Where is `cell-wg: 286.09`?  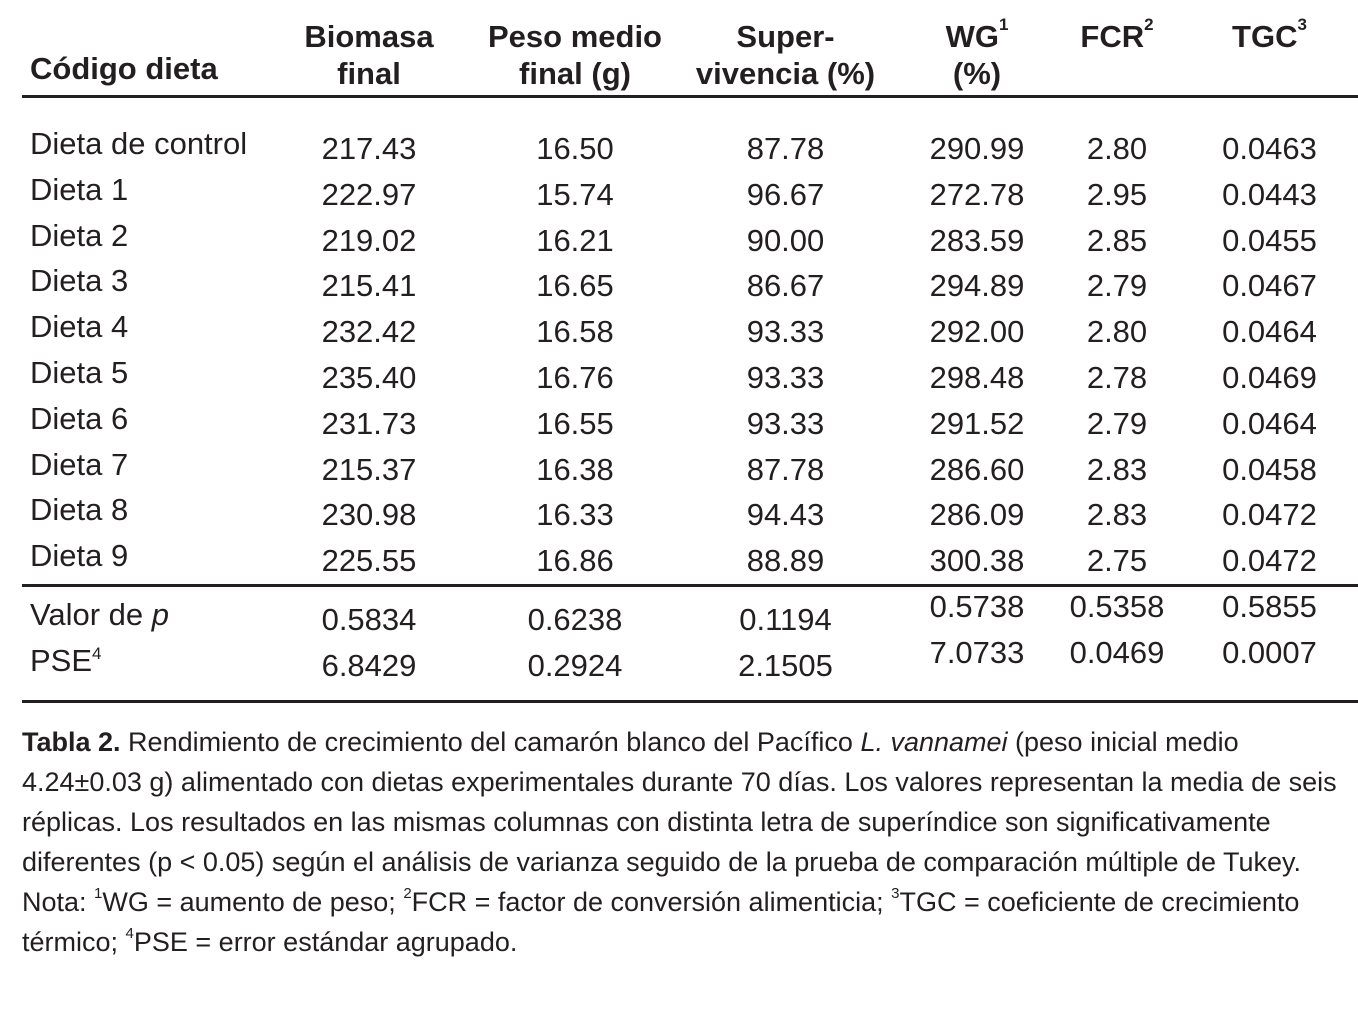
cell-wg: 286.09 is located at coordinates (977, 515).